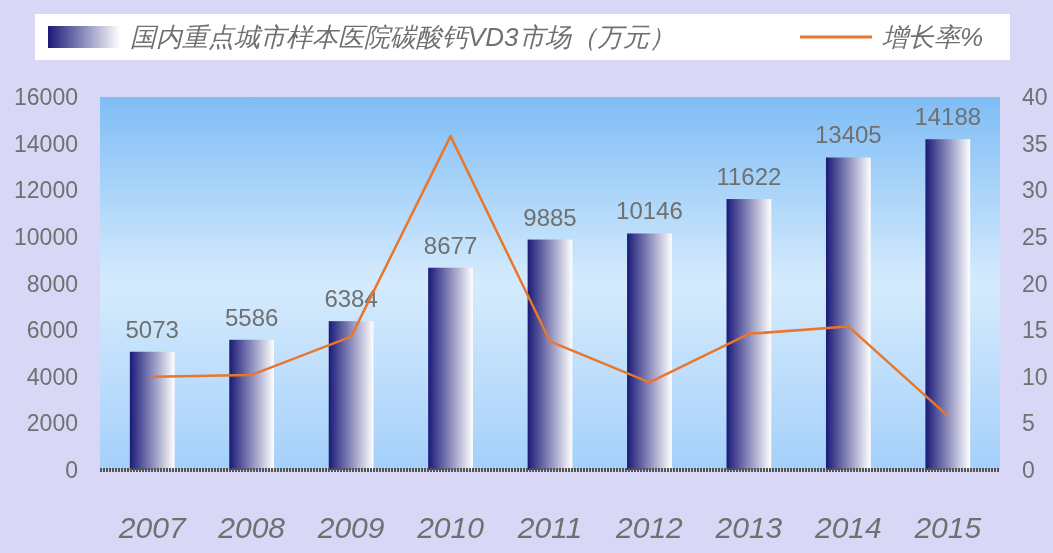 Image resolution: width=1053 pixels, height=553 pixels. Describe the element at coordinates (52, 423) in the screenshot. I see `y-tick-label: 2000` at that location.